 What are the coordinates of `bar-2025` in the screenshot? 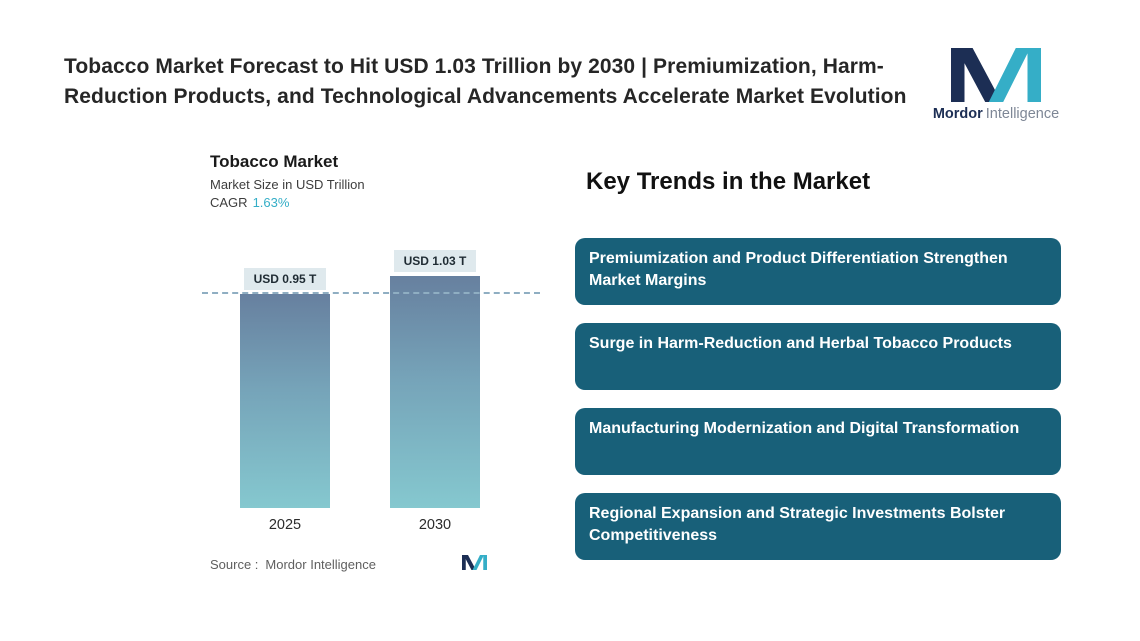 It's located at (285, 401).